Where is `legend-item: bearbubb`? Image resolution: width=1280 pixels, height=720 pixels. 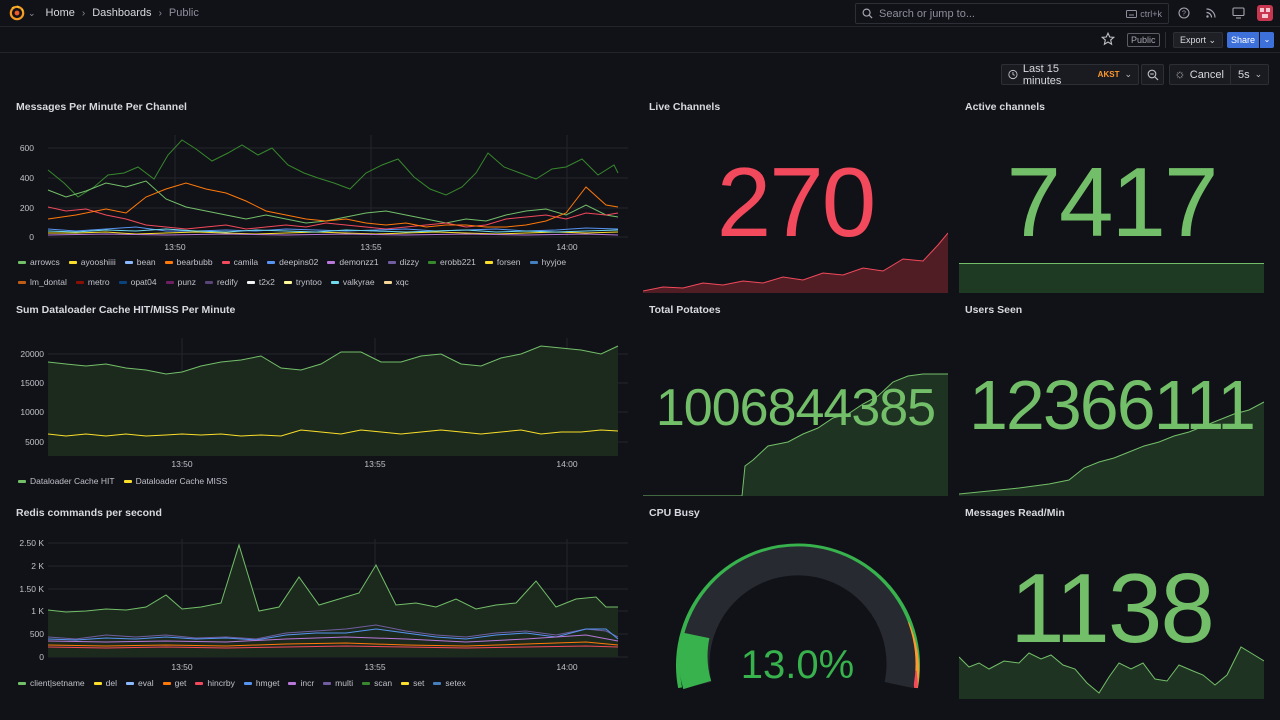 legend-item: bearbubb is located at coordinates (188, 262).